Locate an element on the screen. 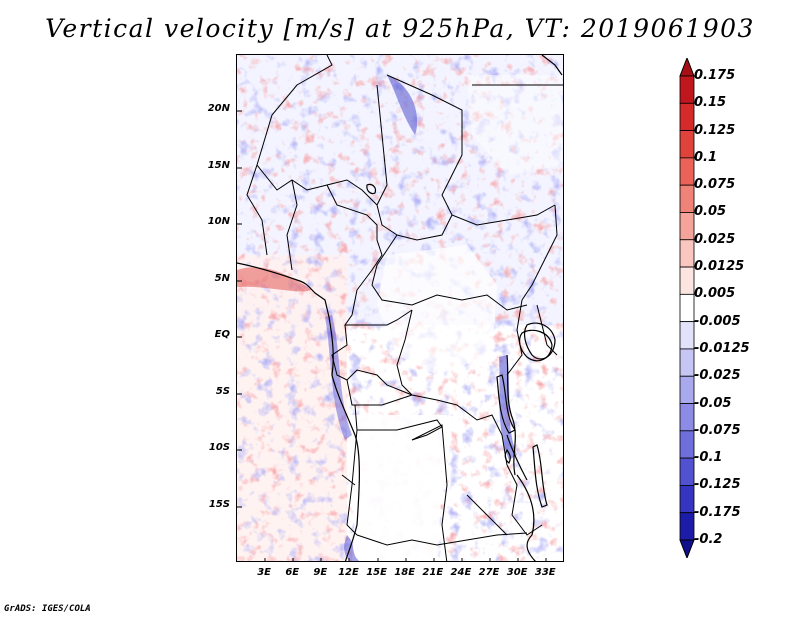 The width and height of the screenshot is (800, 618). lat-tick-label: 10S is located at coordinates (219, 448).